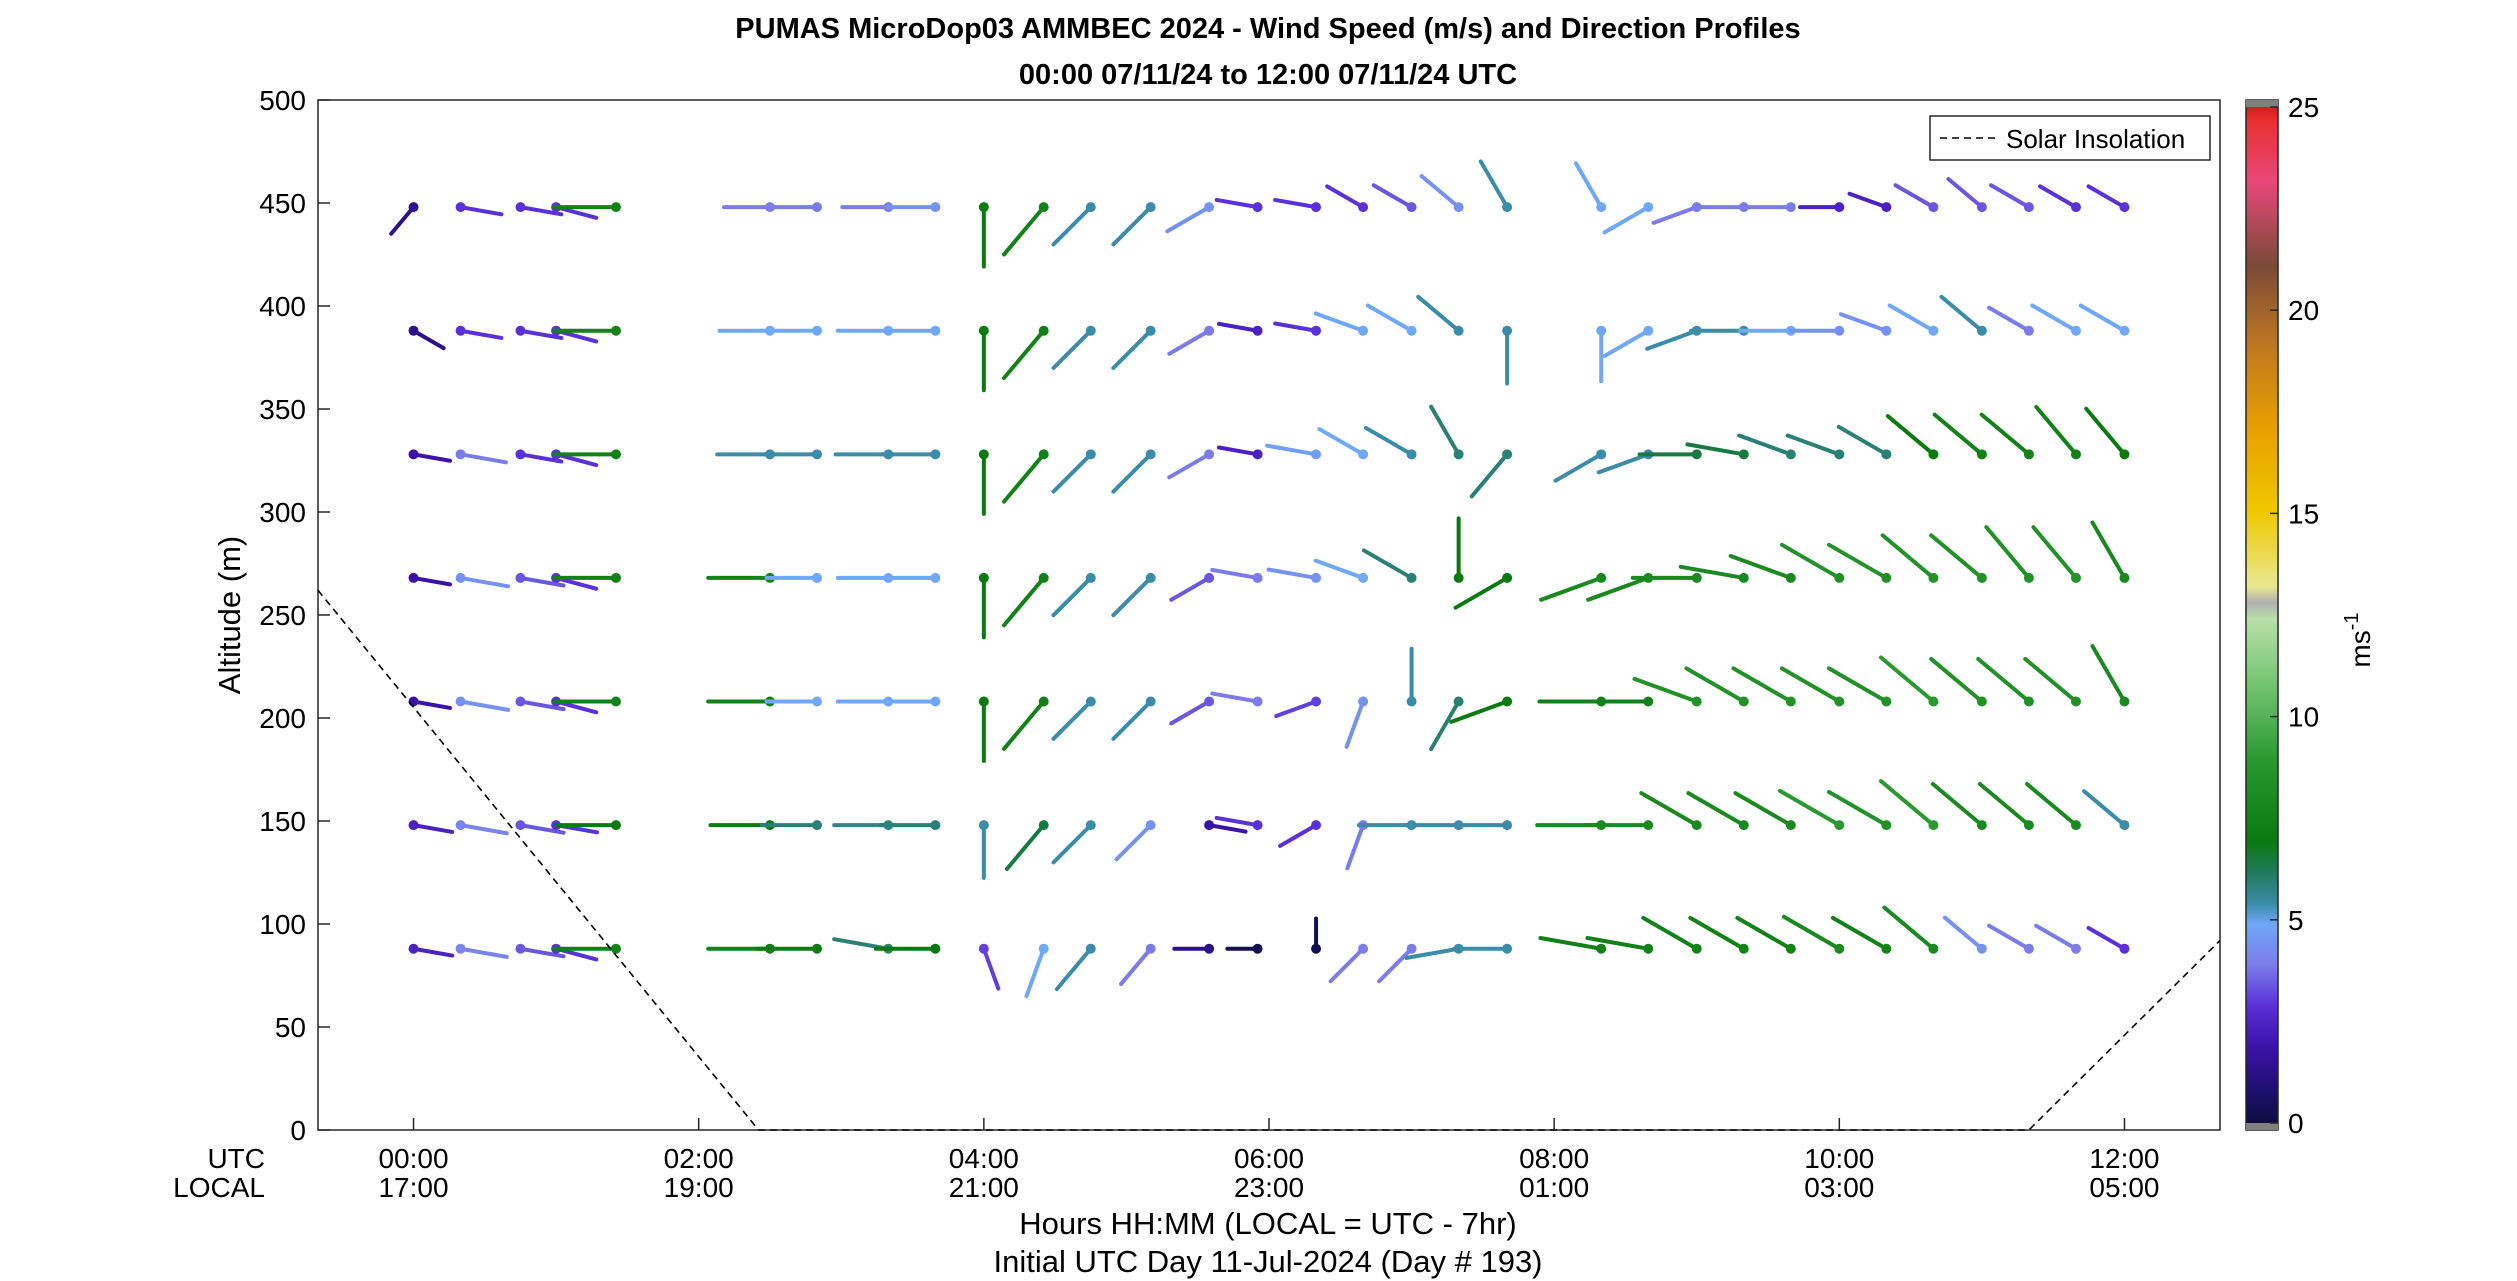 This screenshot has height=1281, width=2517. I want to click on x-tick-label-local: 03:00, so click(1839, 1187).